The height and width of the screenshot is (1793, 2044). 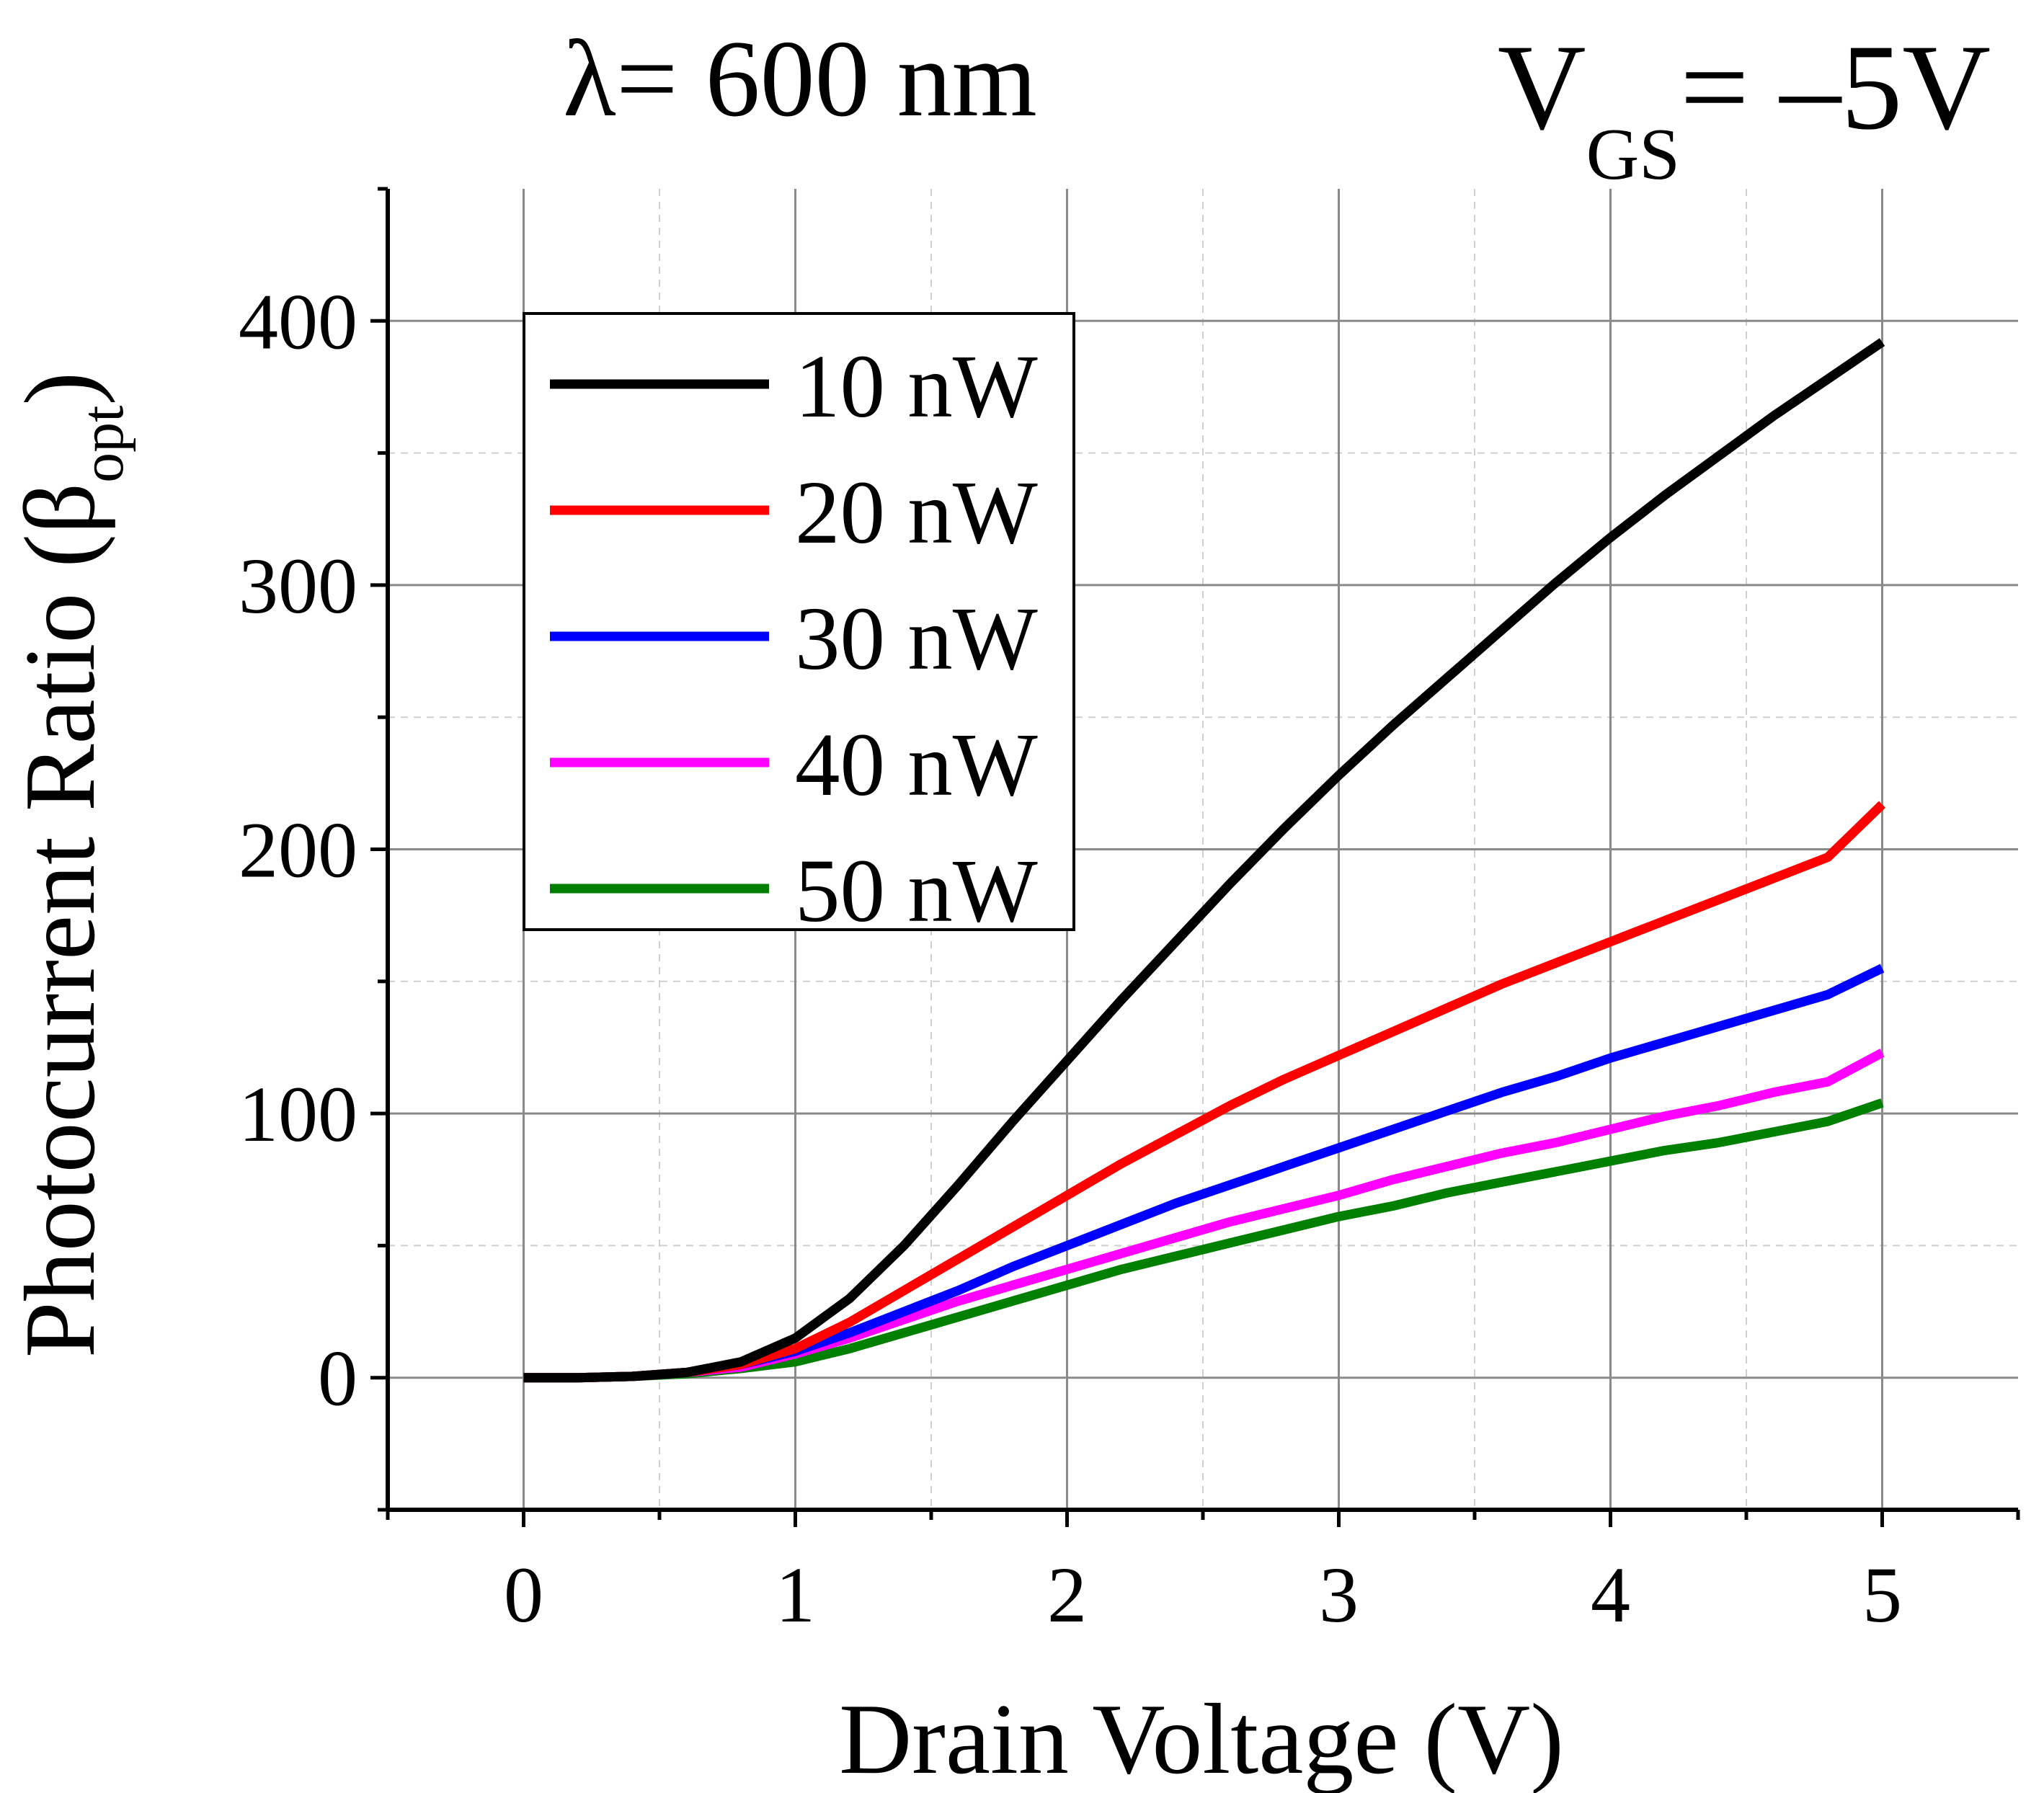 What do you see at coordinates (102, 443) in the screenshot?
I see `y-axis-label-subscript: opt` at bounding box center [102, 443].